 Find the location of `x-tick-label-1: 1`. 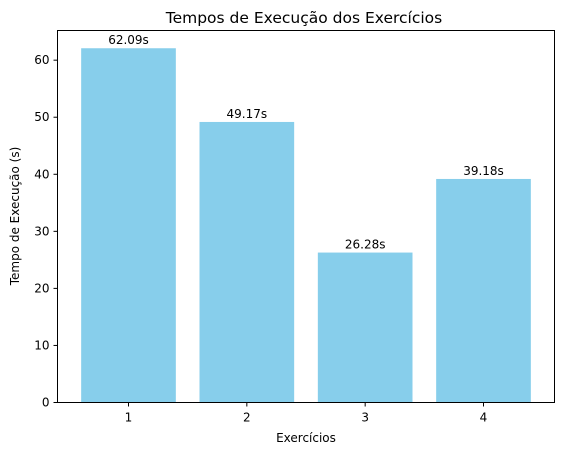

x-tick-label-1: 1 is located at coordinates (129, 418).